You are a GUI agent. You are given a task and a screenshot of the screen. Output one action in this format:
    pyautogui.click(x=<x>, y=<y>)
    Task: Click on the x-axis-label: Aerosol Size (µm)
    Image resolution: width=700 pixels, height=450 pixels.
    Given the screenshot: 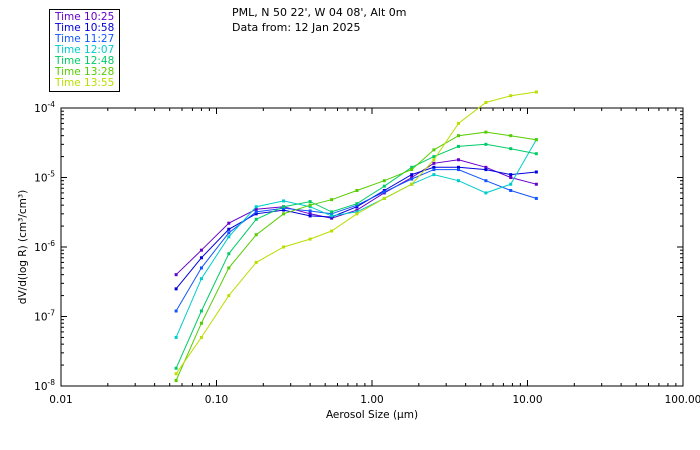 What is the action you would take?
    pyautogui.click(x=372, y=415)
    